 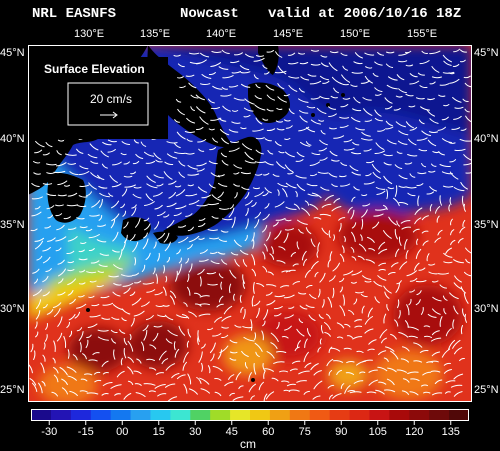 What do you see at coordinates (221, 34) in the screenshot?
I see `lon-label: 140°E` at bounding box center [221, 34].